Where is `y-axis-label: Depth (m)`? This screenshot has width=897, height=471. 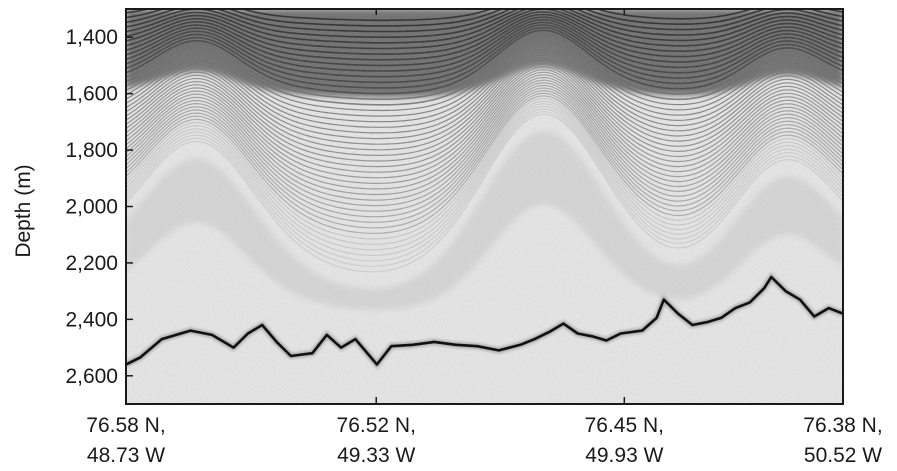 y-axis-label: Depth (m) is located at coordinates (23, 210).